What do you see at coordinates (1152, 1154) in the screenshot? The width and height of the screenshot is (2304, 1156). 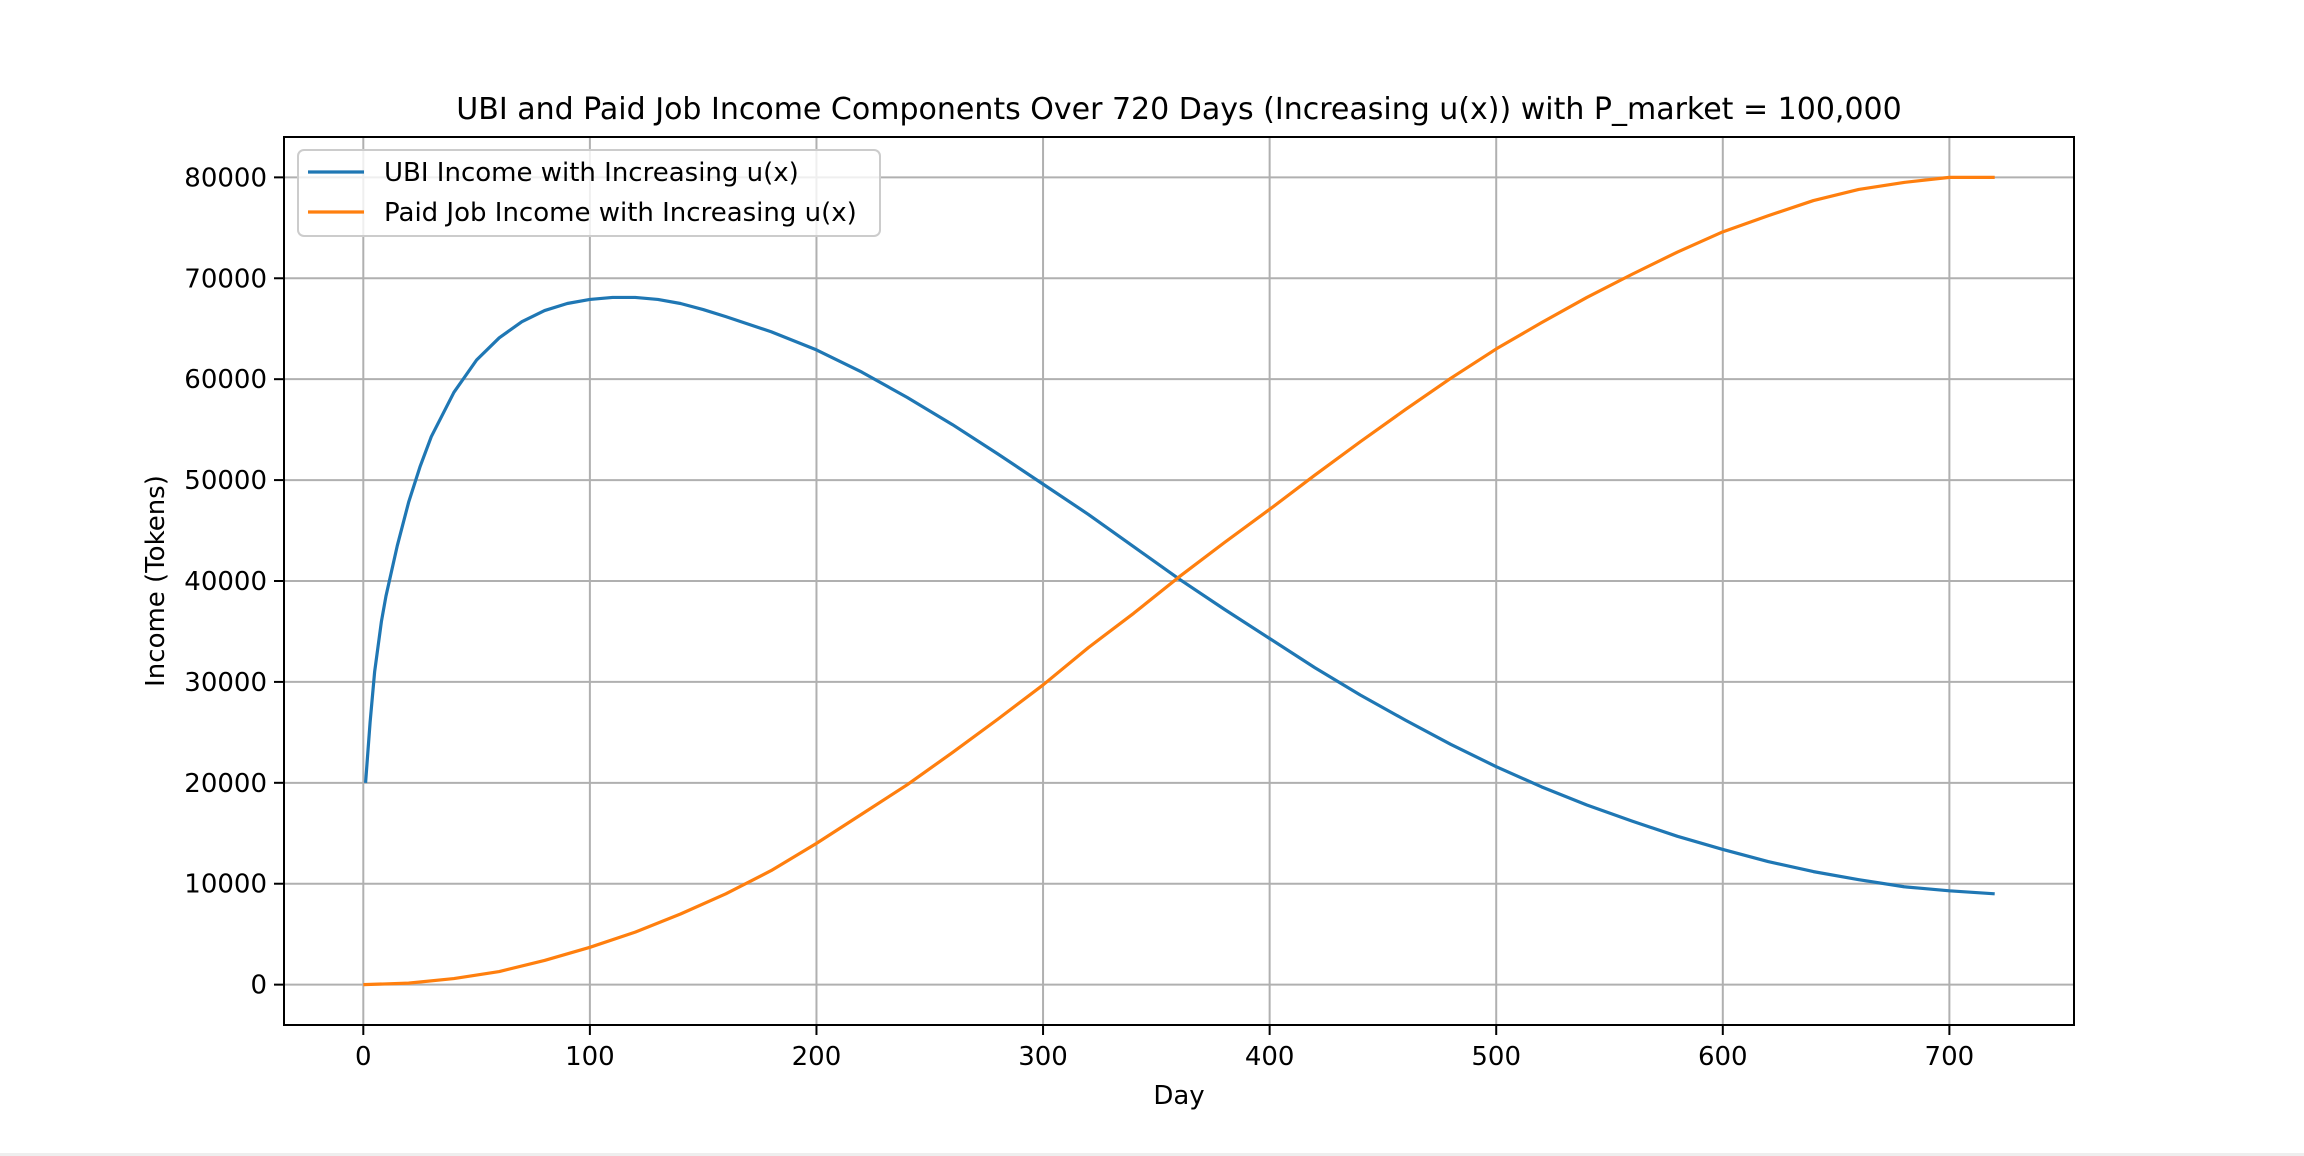 I see `bottom-strip` at bounding box center [1152, 1154].